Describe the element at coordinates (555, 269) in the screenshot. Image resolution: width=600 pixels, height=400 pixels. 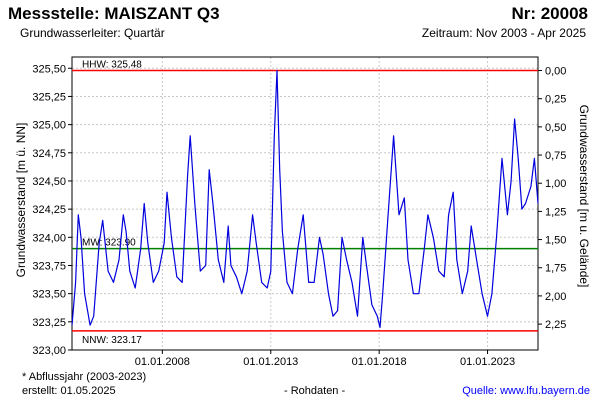
I see `y2-tick-label: 1,75` at that location.